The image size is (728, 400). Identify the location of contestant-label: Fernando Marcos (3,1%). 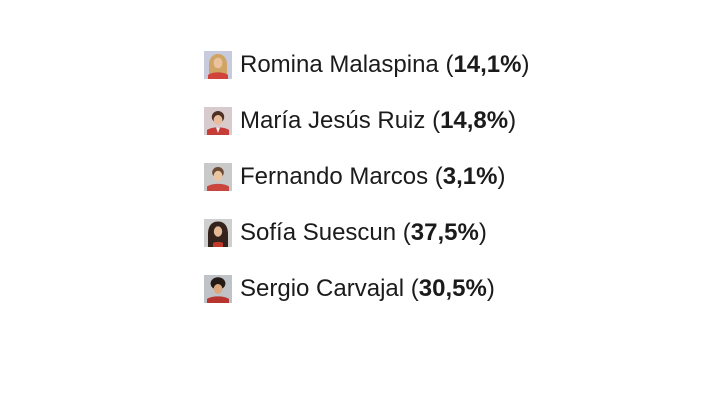
(372, 177).